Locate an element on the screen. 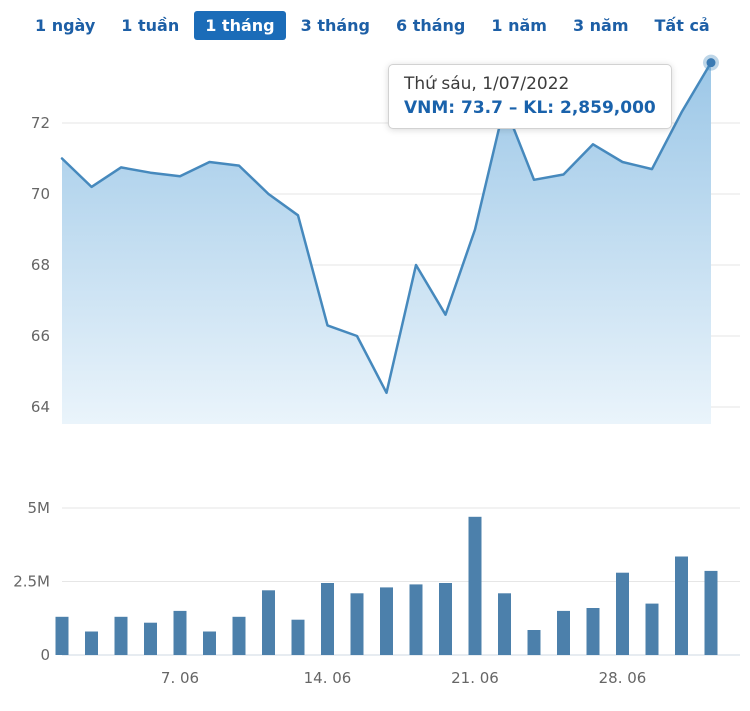 This screenshot has width=750, height=711. price-y-axis-label: 70 is located at coordinates (40, 194).